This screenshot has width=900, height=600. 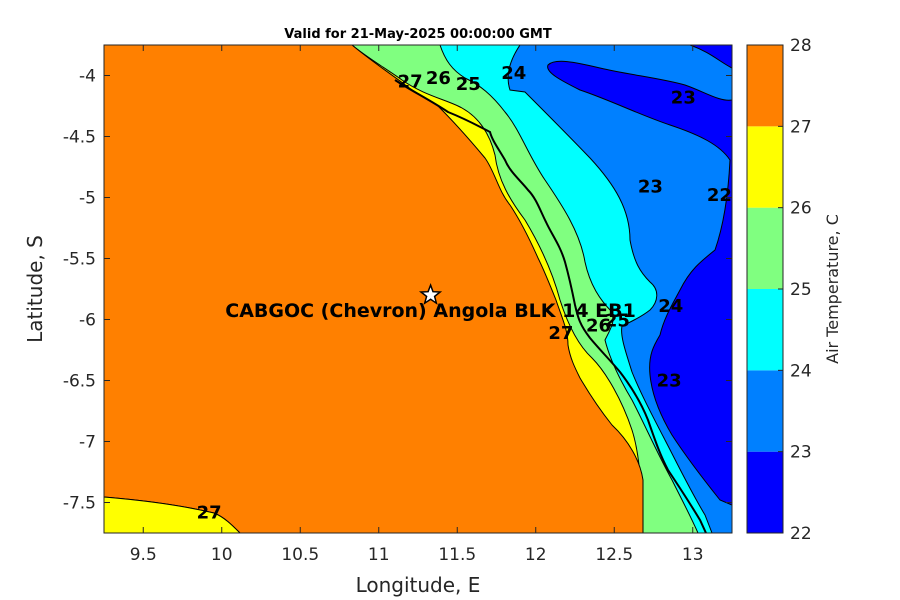 I want to click on x-tick-label: 12, so click(x=536, y=555).